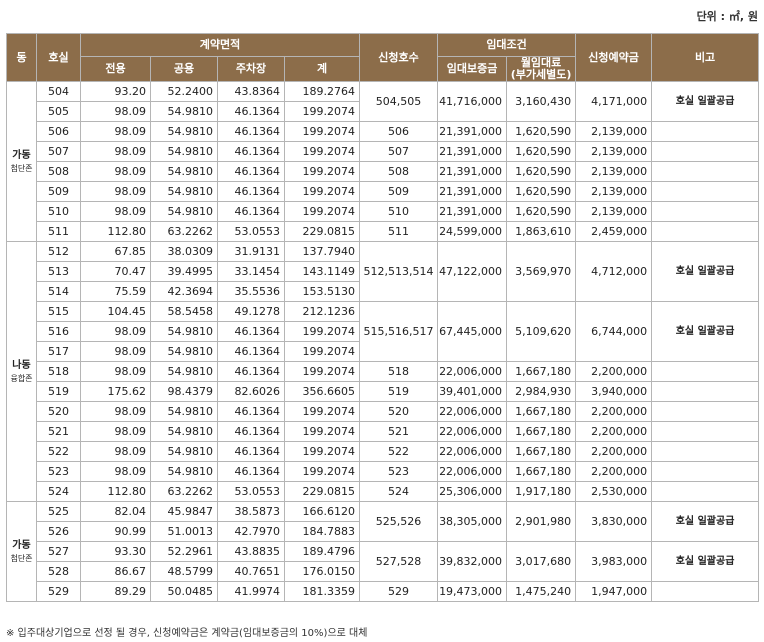 The width and height of the screenshot is (764, 642). What do you see at coordinates (541, 561) in the screenshot?
I see `monthly-rent-cell: 3,017,680` at bounding box center [541, 561].